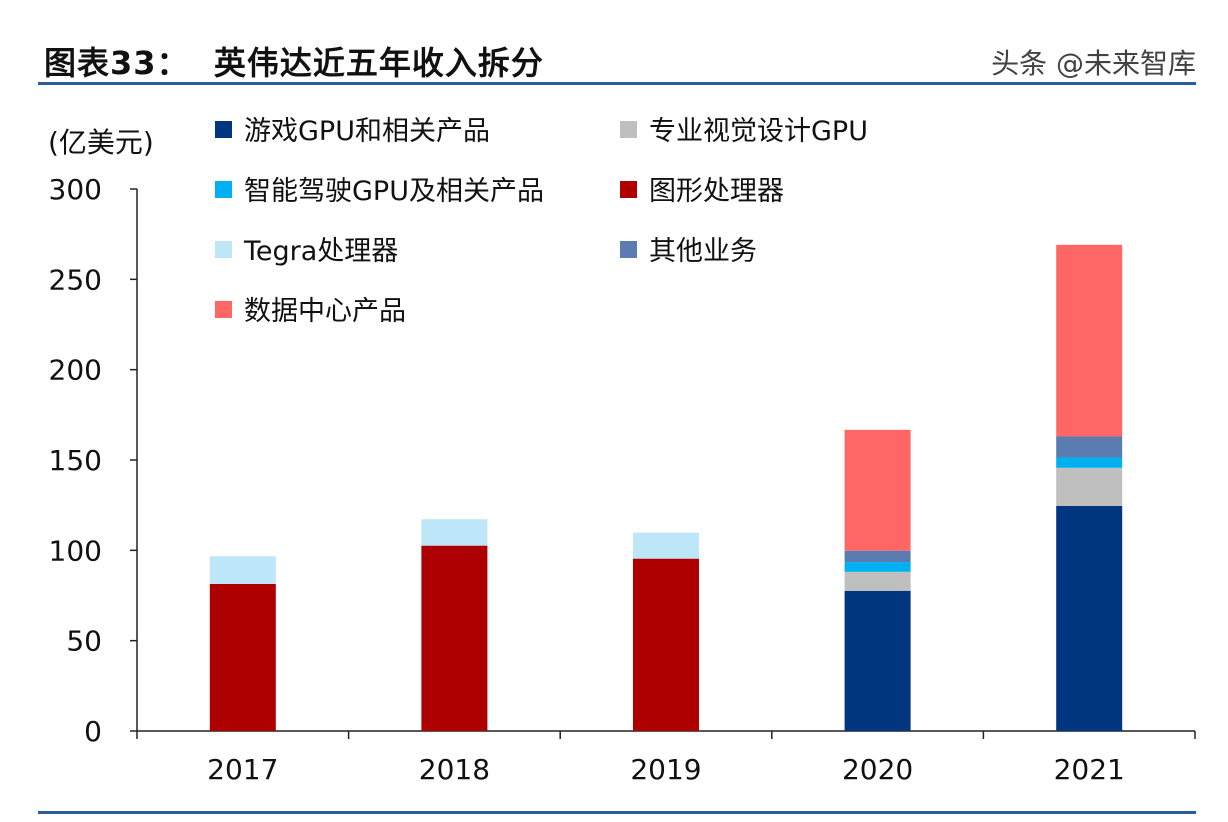  What do you see at coordinates (75, 189) in the screenshot?
I see `y-tick-label: 300` at bounding box center [75, 189].